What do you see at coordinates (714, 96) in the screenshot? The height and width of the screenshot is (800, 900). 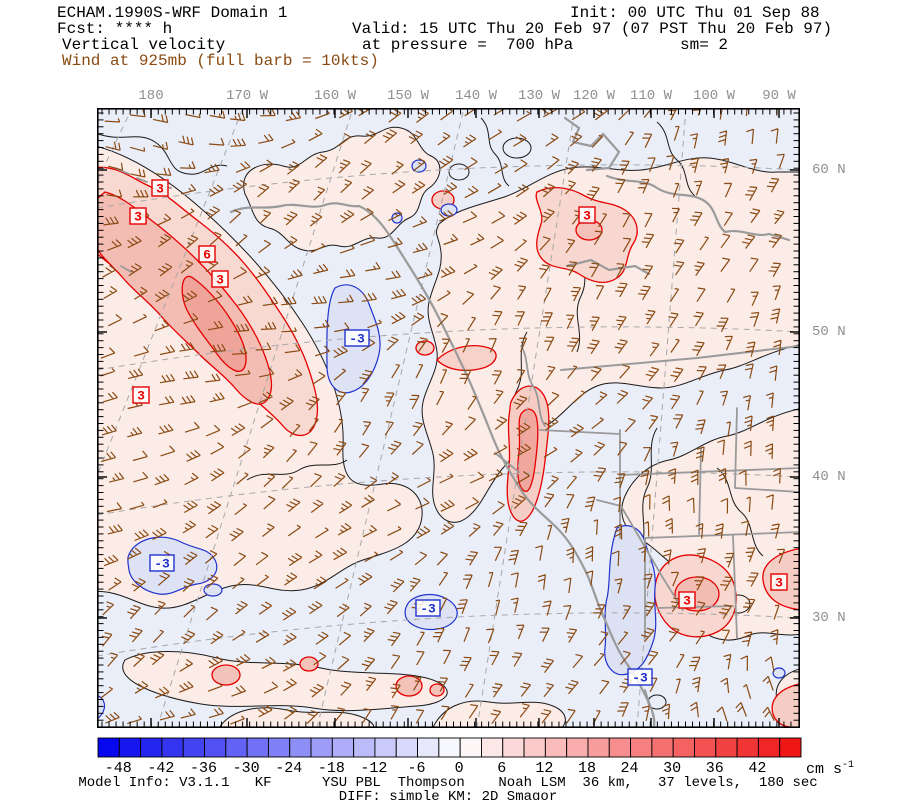 I see `lon-label: 100 W` at bounding box center [714, 96].